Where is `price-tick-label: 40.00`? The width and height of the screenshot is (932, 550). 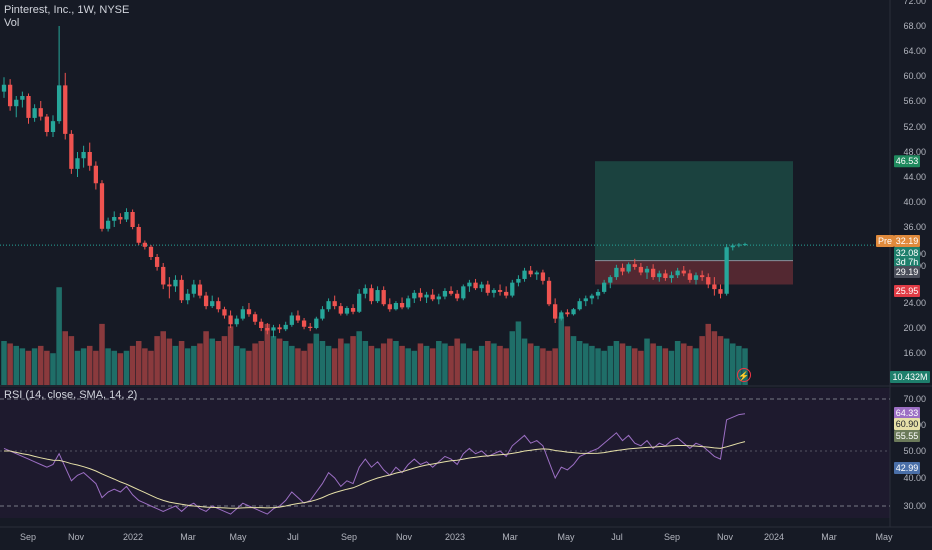
price-tick-label: 40.00 is located at coordinates (914, 202).